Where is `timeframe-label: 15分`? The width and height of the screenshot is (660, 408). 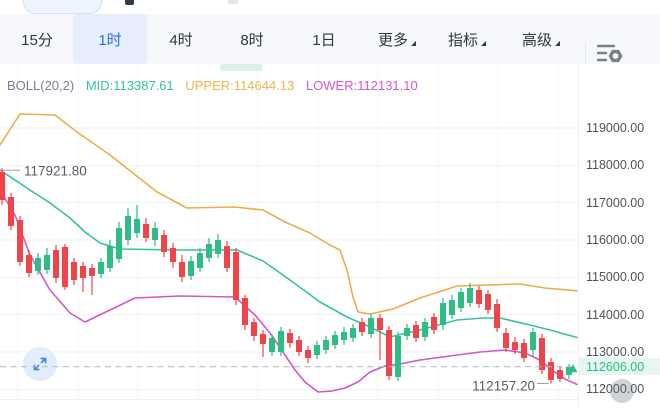
timeframe-label: 15分 is located at coordinates (37, 40).